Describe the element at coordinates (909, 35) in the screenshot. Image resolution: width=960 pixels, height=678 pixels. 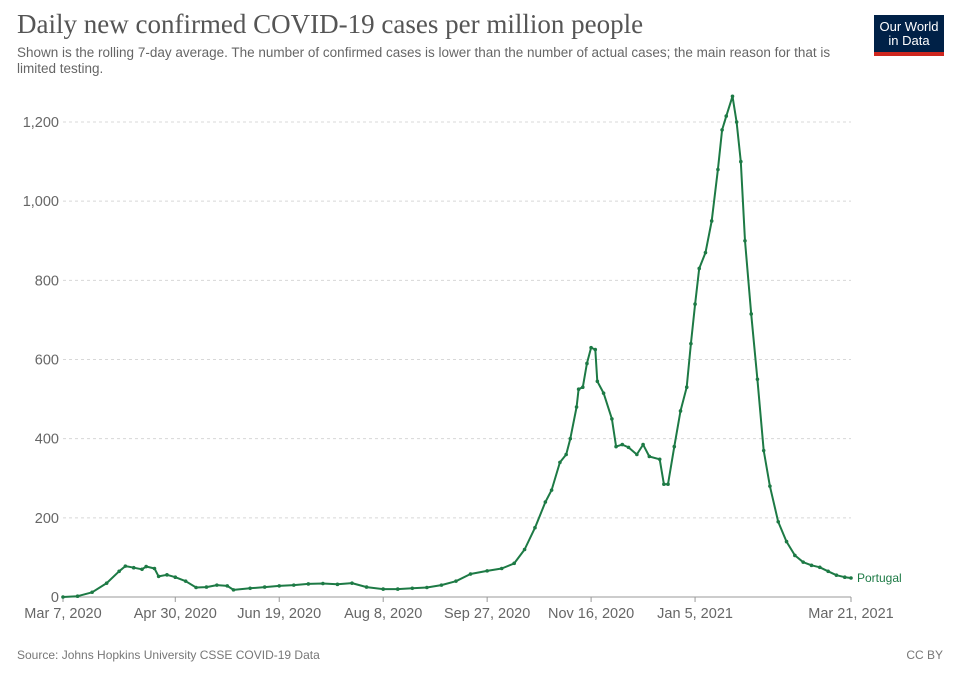
I see `owid-logo: Our World in Data` at that location.